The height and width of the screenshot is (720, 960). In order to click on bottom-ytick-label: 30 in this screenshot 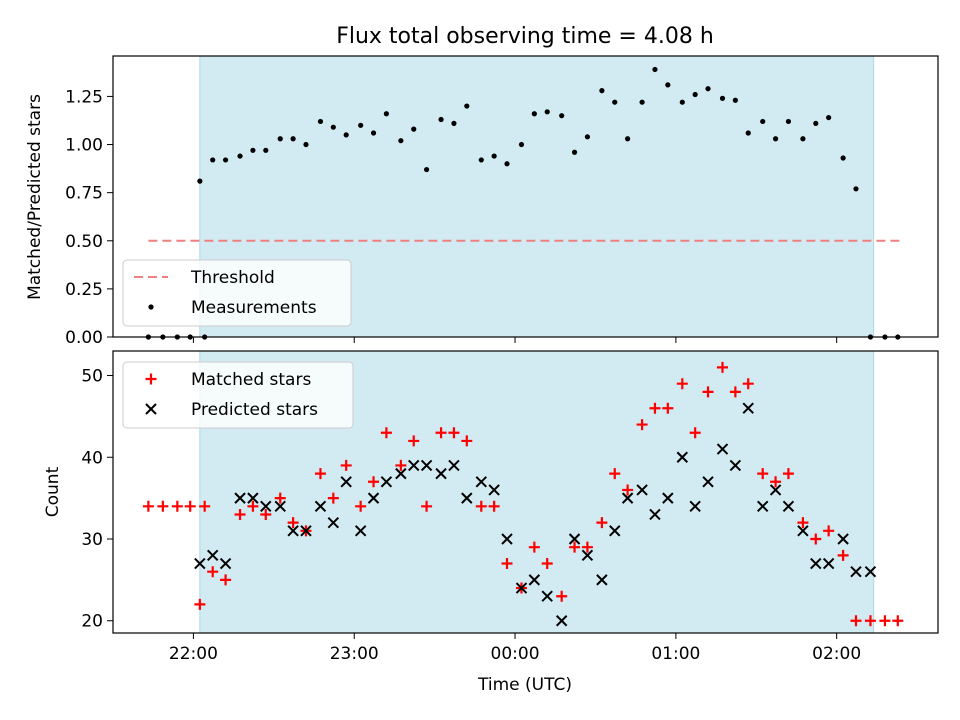, I will do `click(92, 540)`.